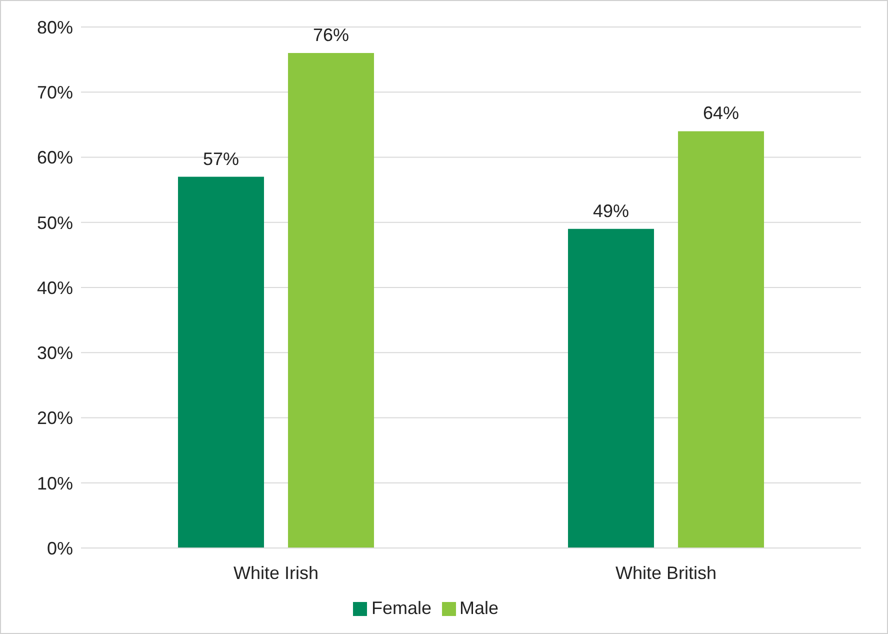  What do you see at coordinates (221, 158) in the screenshot?
I see `data-label: 57%` at bounding box center [221, 158].